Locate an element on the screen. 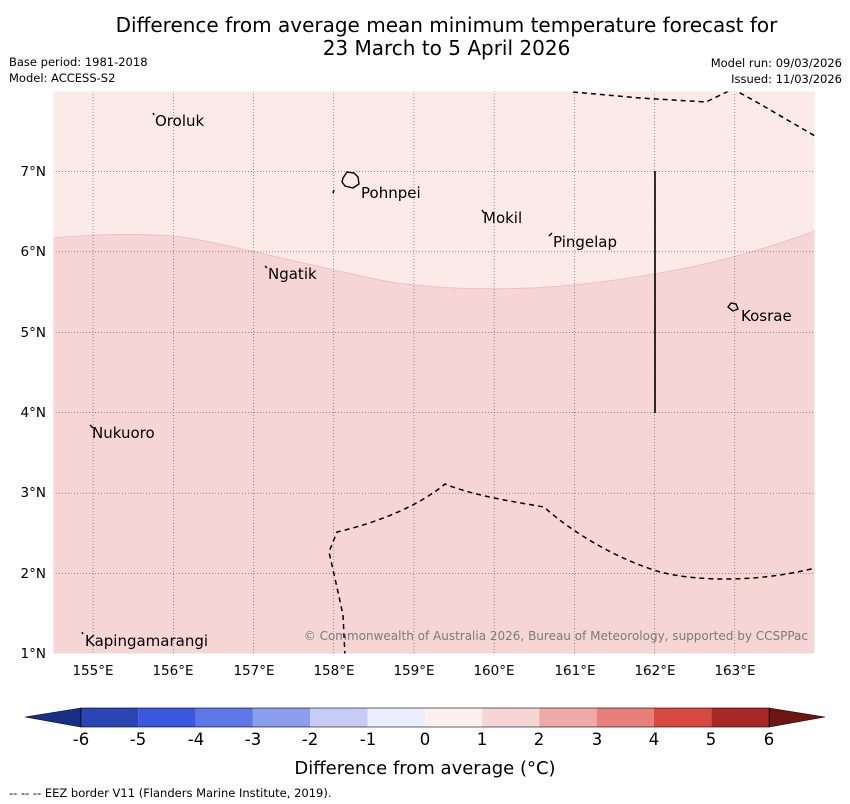  base-period-label: Base period: 1981-2018 is located at coordinates (78, 62).